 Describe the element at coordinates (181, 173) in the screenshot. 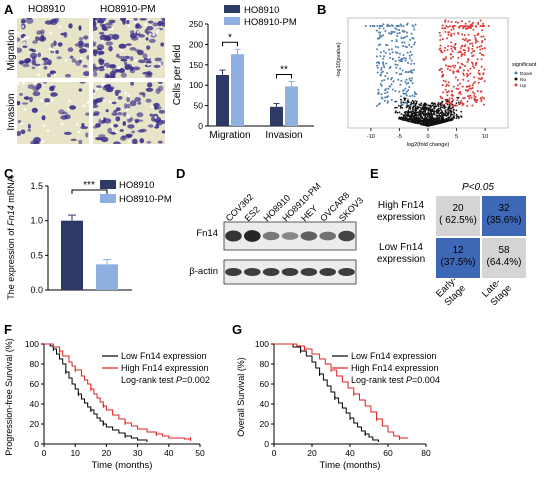

I see `panel-letter-d: D` at that location.